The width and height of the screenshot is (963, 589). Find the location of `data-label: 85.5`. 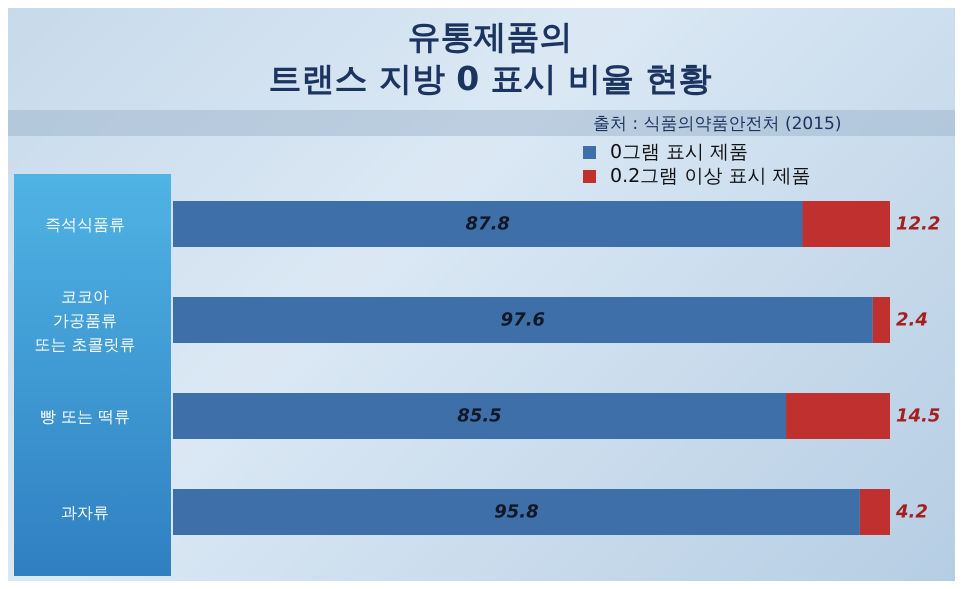

data-label: 85.5 is located at coordinates (479, 415).